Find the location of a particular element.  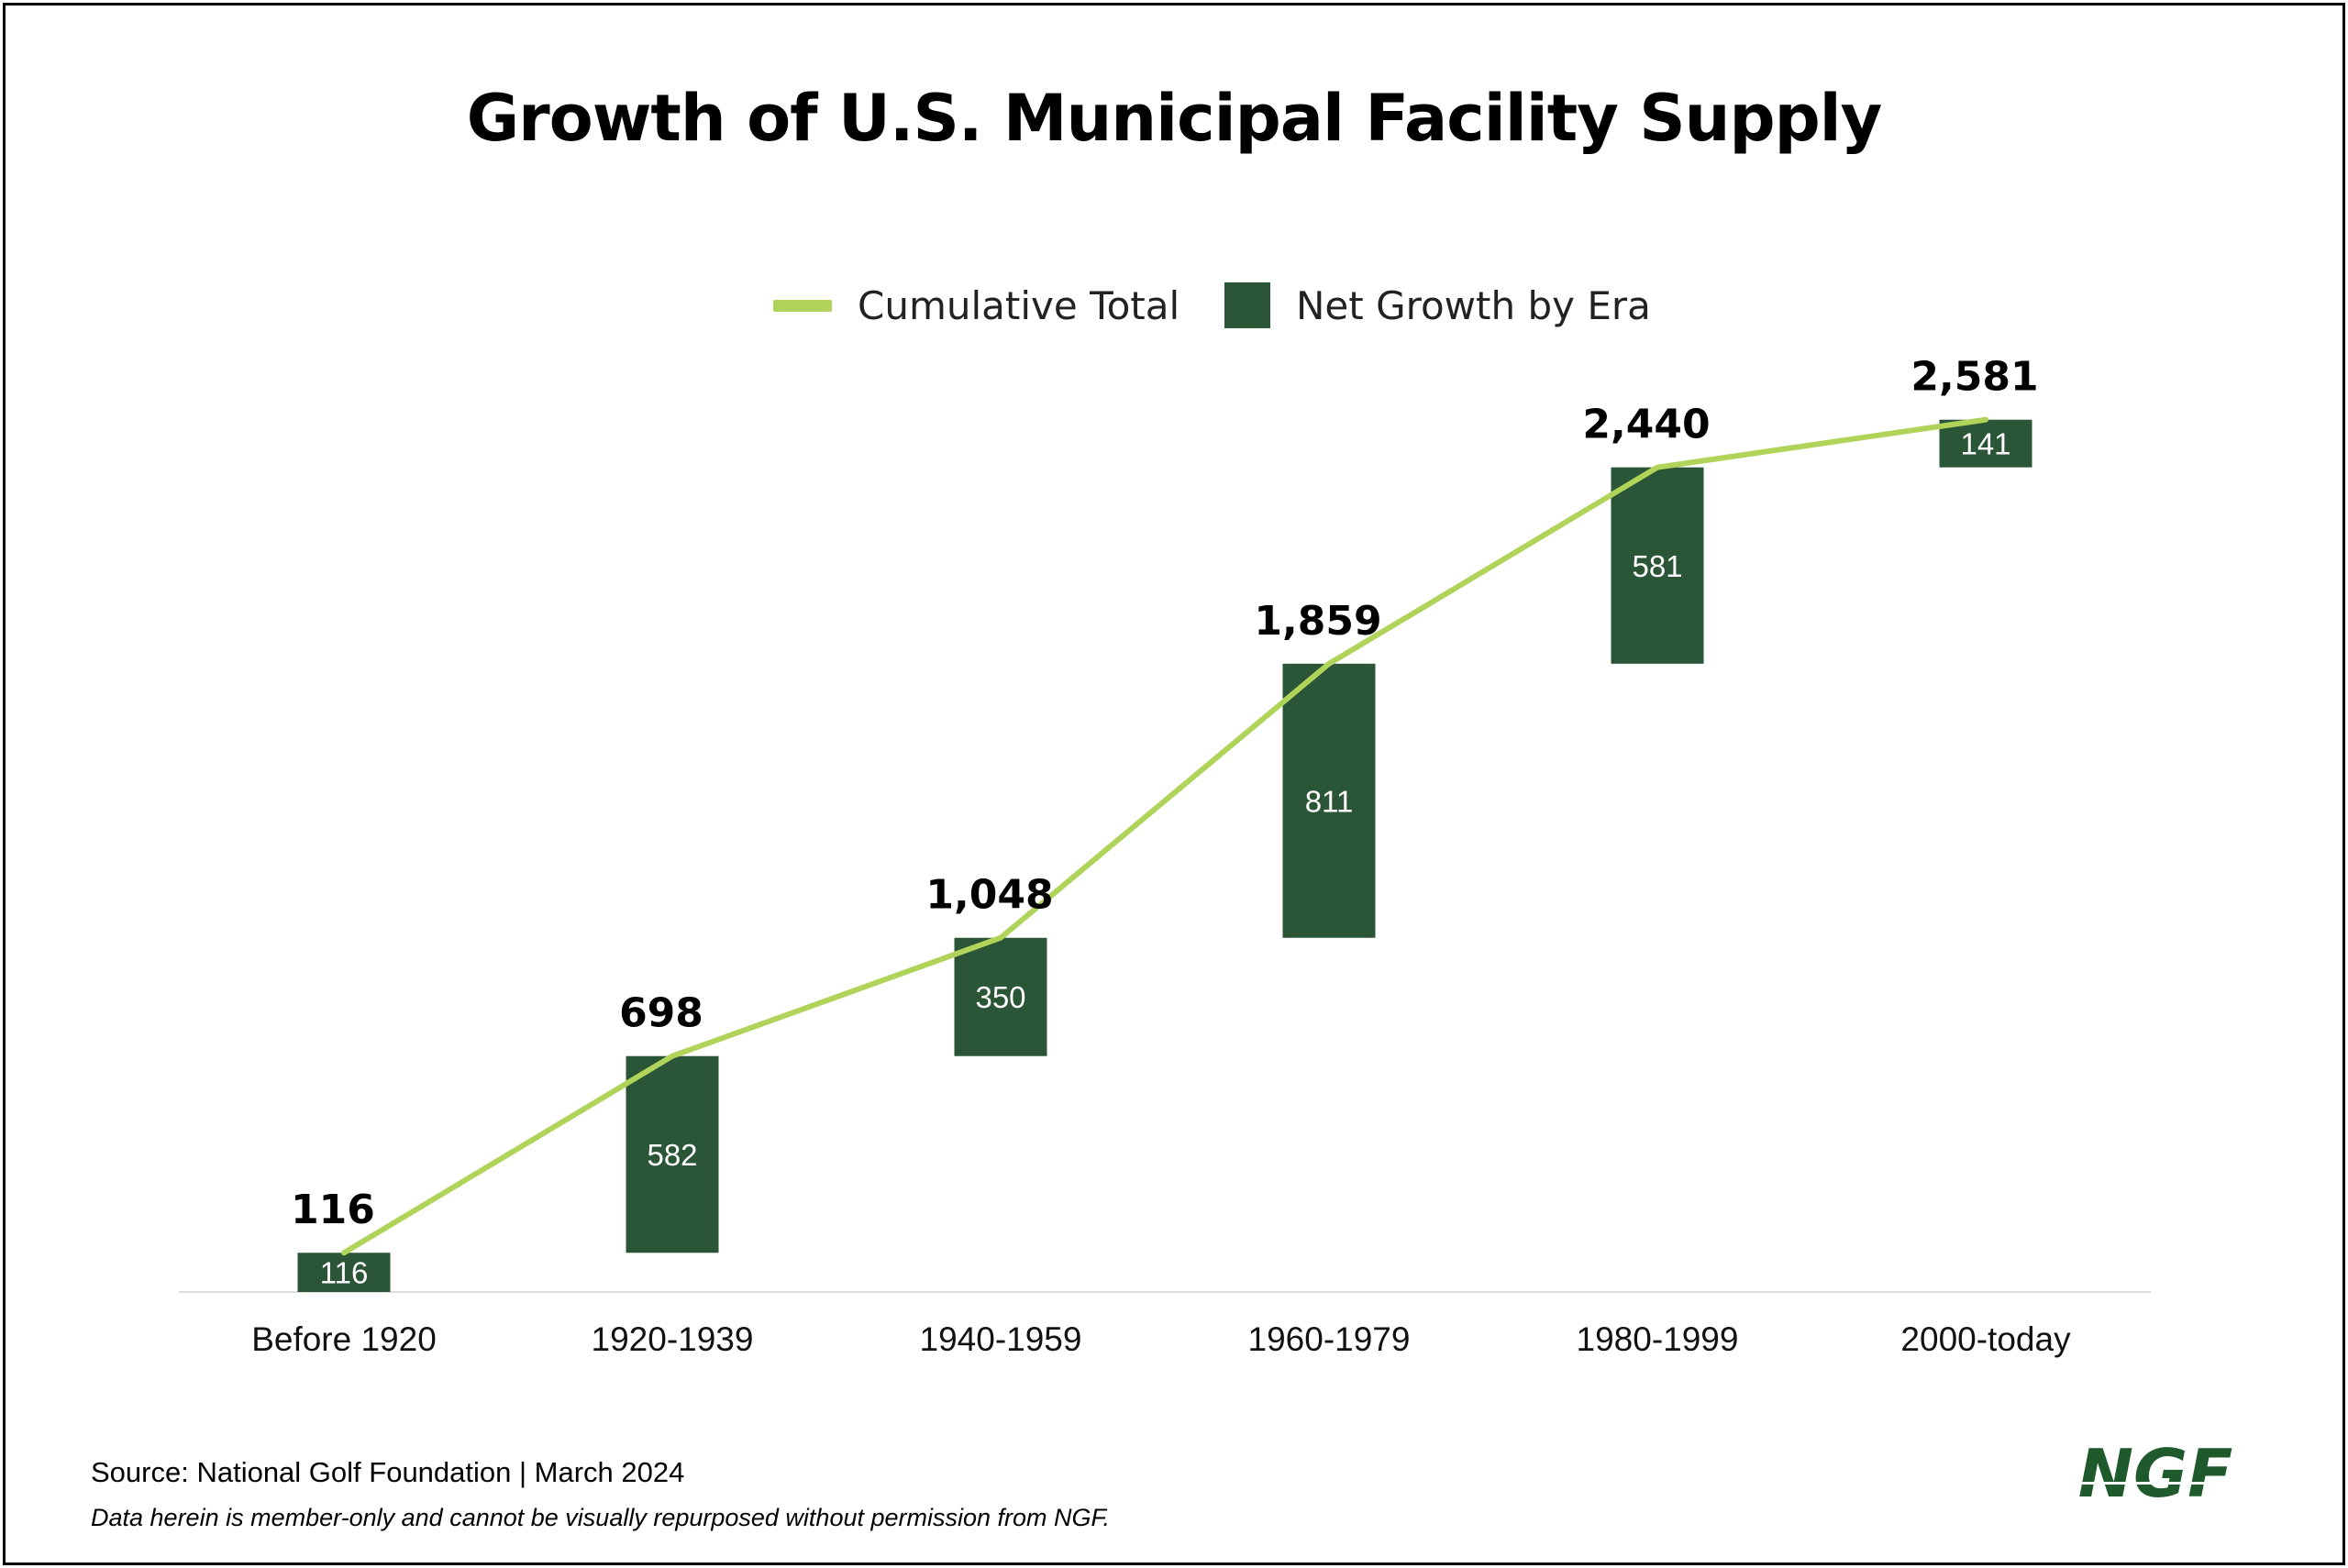

x-tick-label: 1940-1959 is located at coordinates (1001, 1339).